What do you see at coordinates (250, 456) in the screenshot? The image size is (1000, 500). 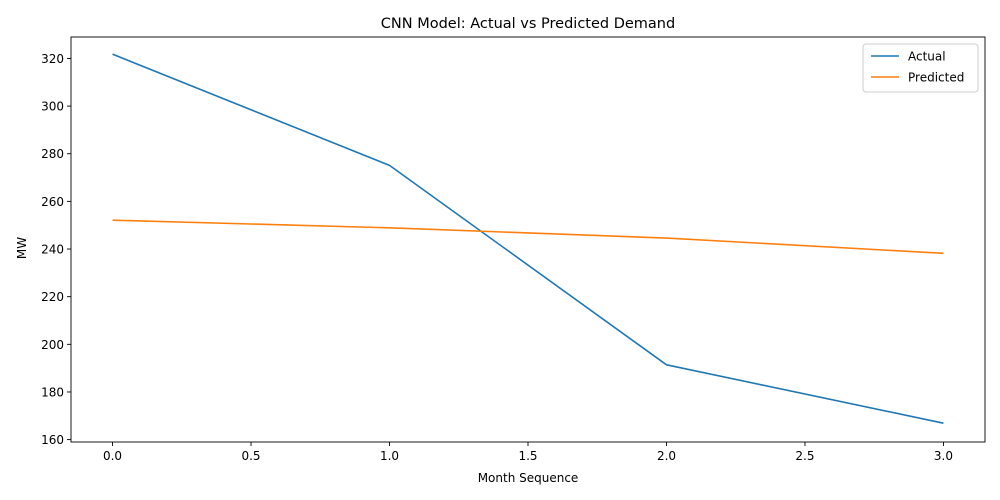 I see `x-tick-label: 0.5` at bounding box center [250, 456].